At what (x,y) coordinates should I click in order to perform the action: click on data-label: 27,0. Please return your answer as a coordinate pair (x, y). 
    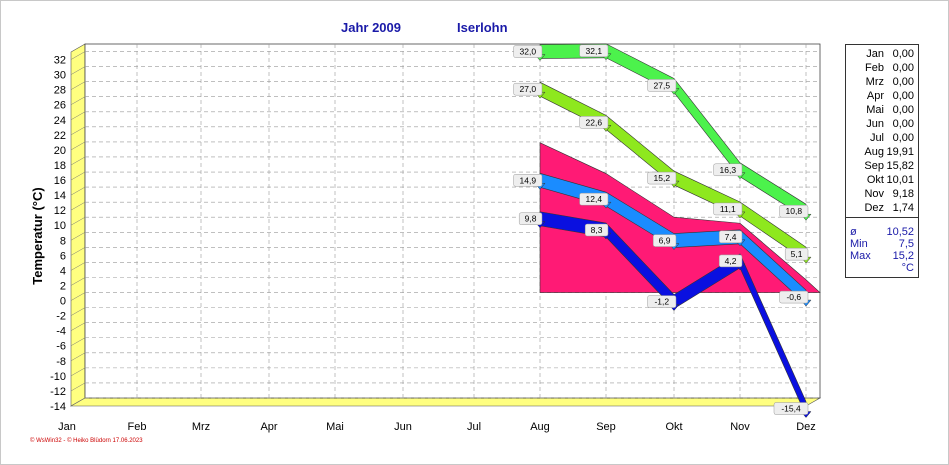
    Looking at the image, I should click on (528, 89).